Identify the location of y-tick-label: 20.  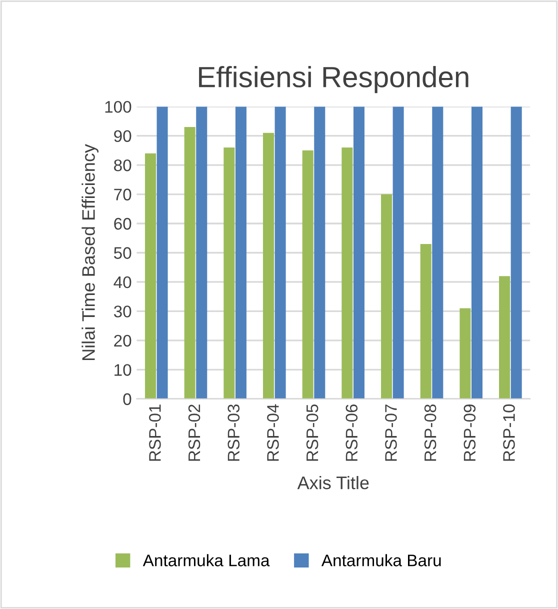
(123, 340).